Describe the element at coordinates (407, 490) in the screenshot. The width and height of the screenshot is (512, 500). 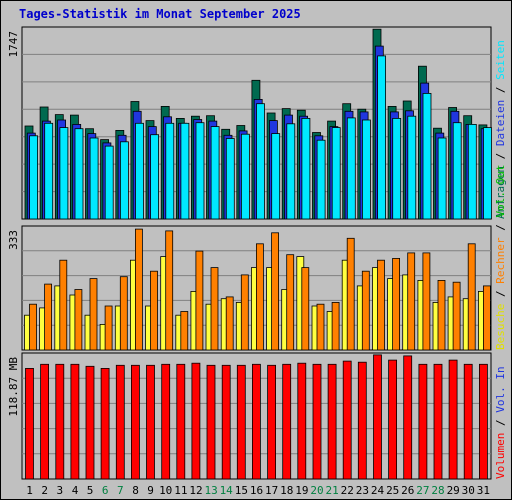
I see `x-tick-label-day-26: 26` at that location.